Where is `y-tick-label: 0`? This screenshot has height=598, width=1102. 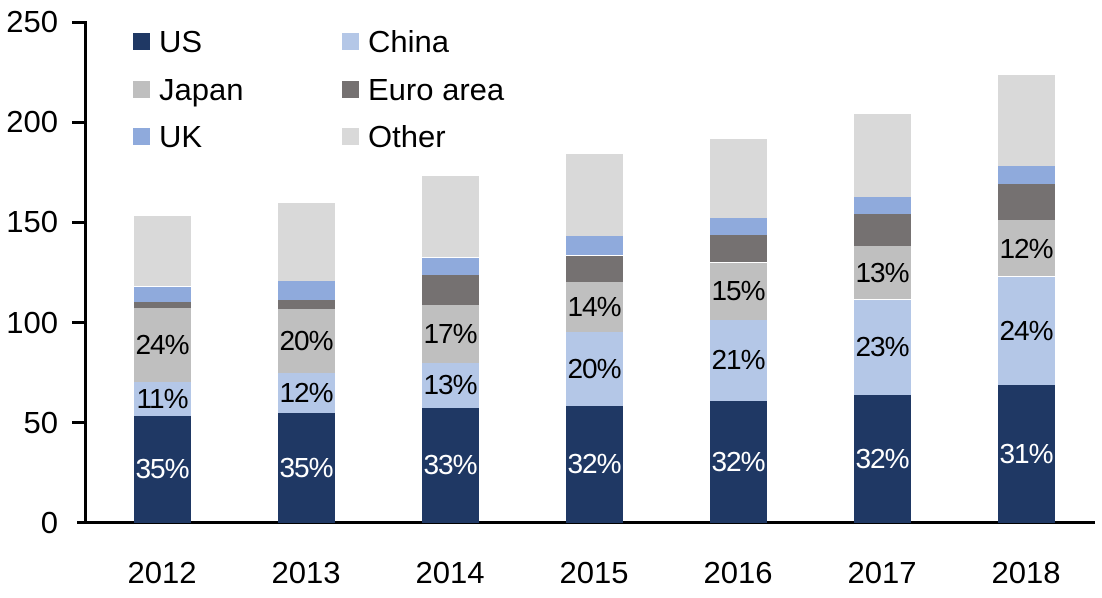
y-tick-label: 0 is located at coordinates (49, 522).